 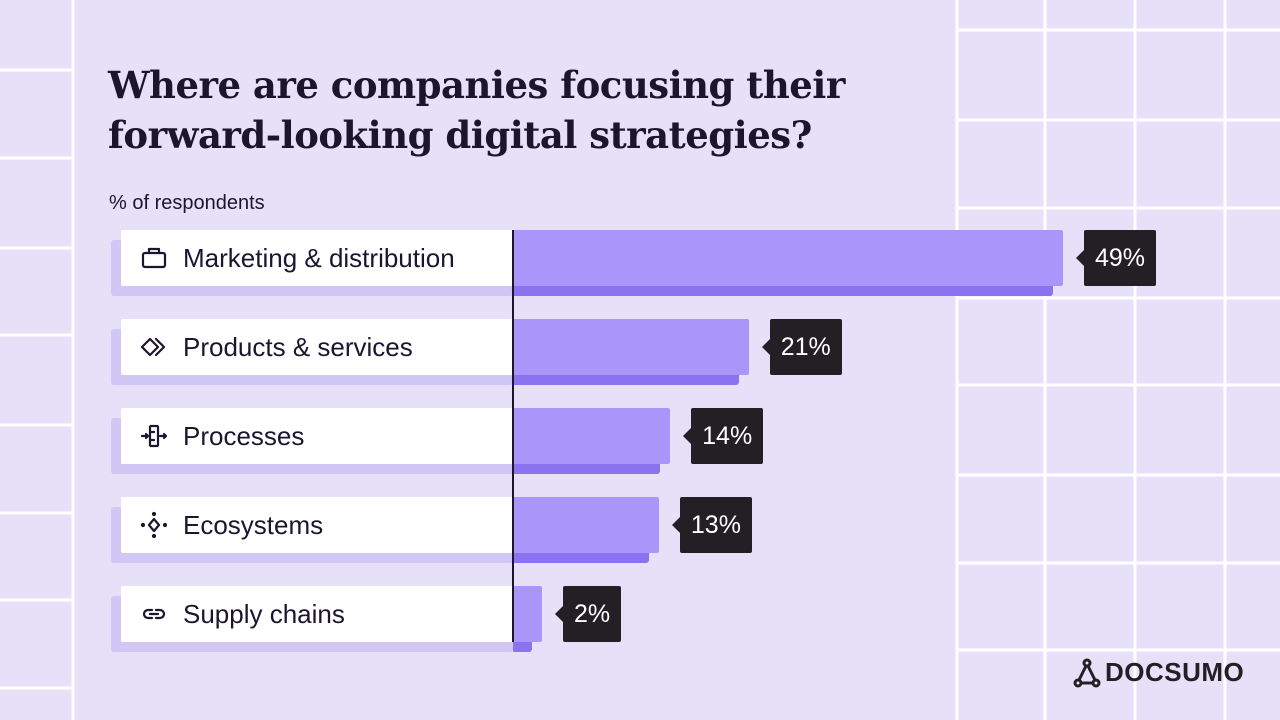 What do you see at coordinates (711, 525) in the screenshot?
I see `data-label: 13%` at bounding box center [711, 525].